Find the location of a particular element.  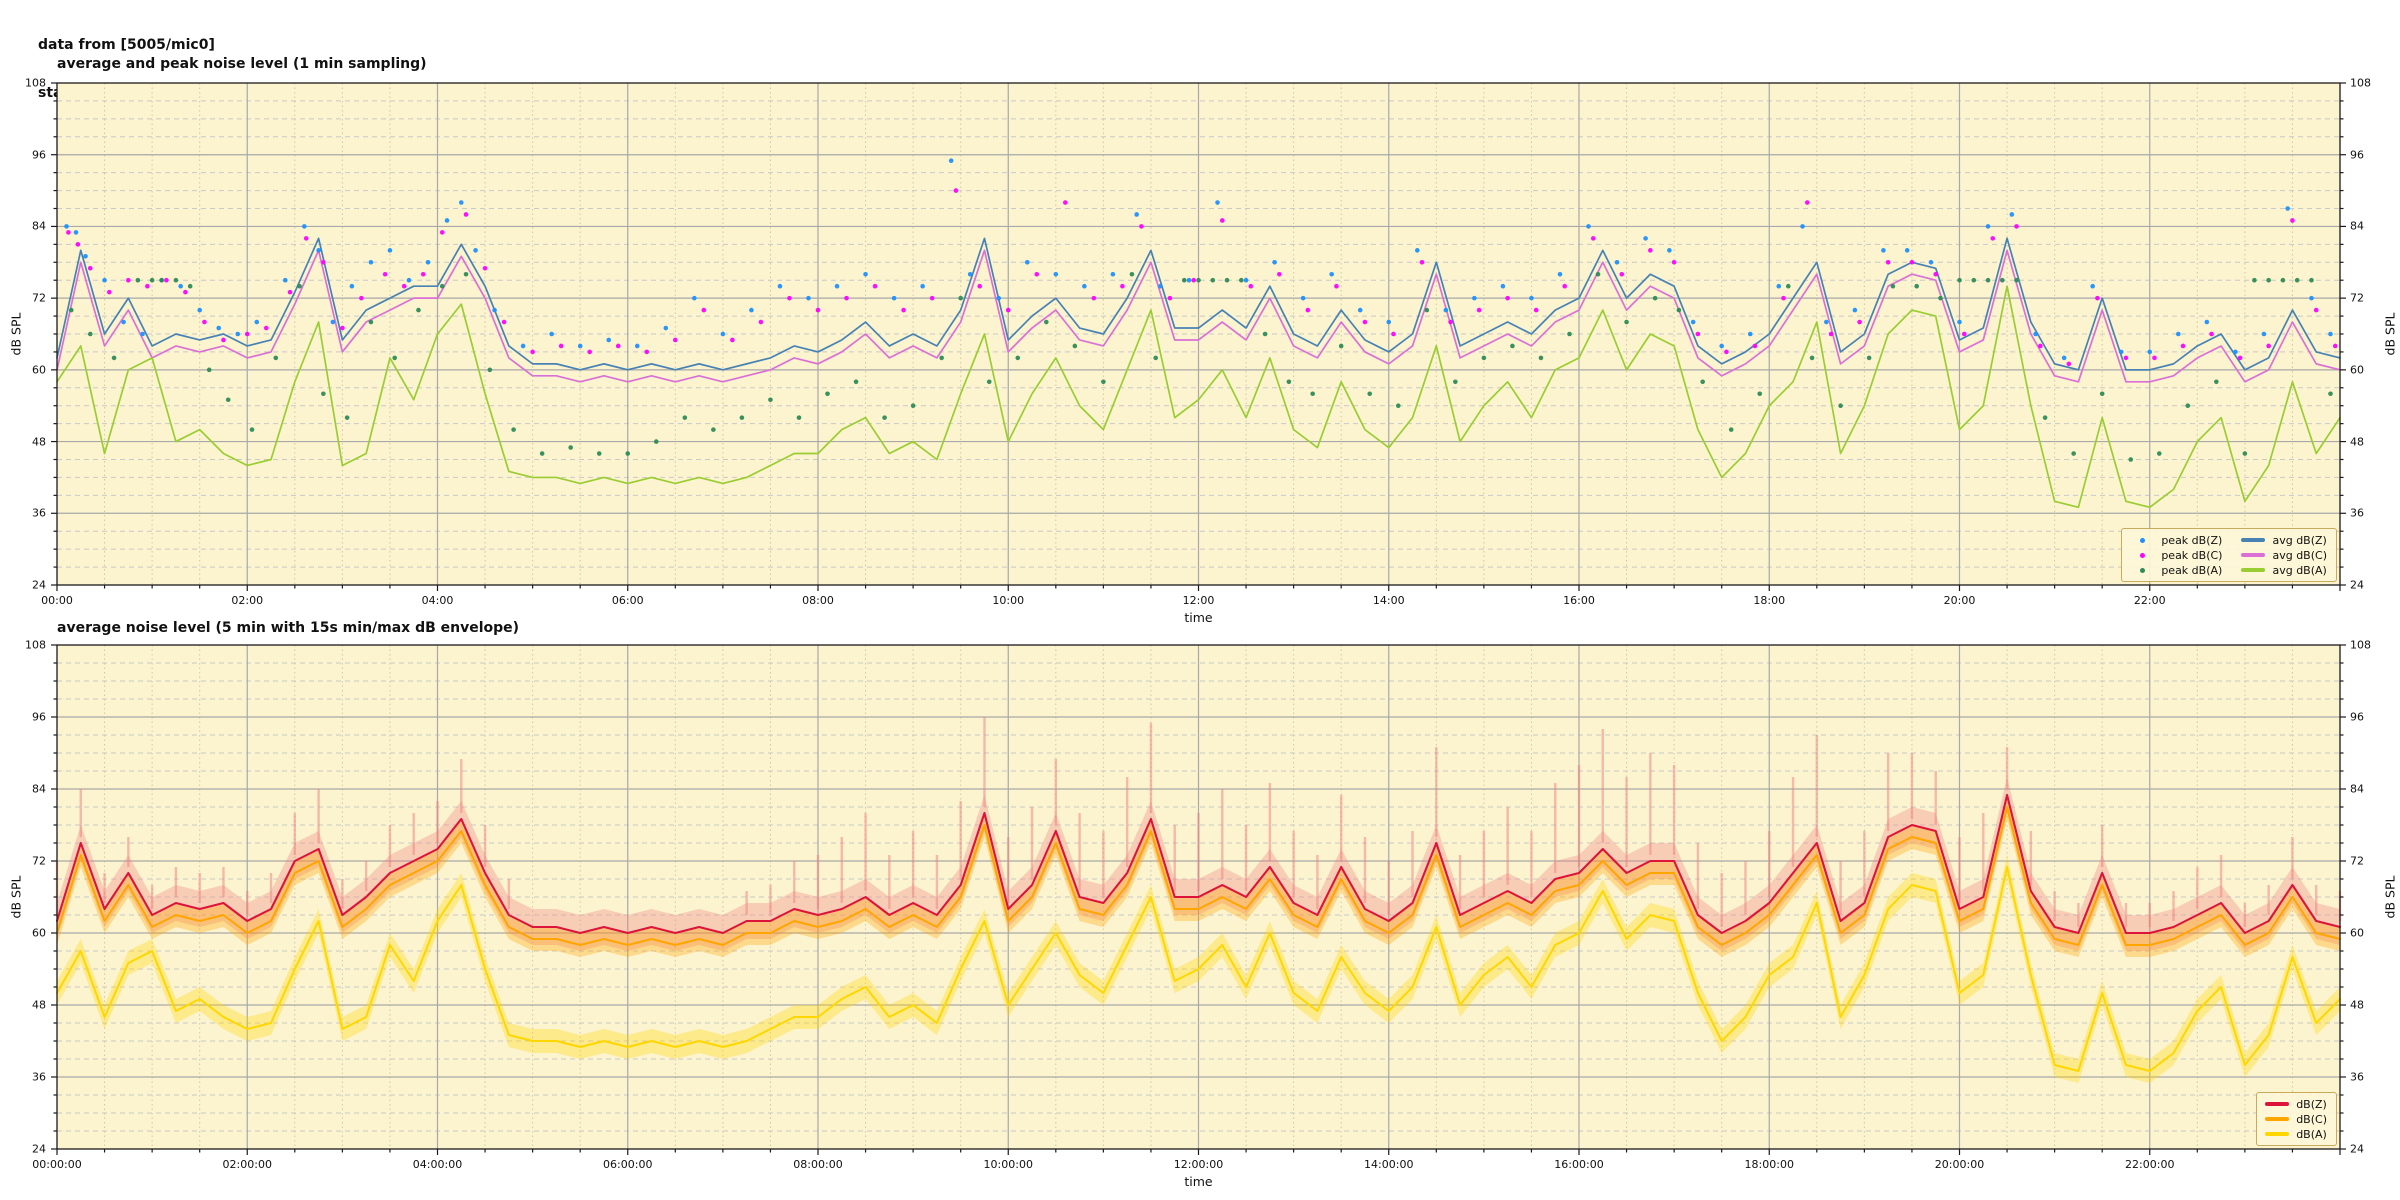

legend-item: peak dB(Z) is located at coordinates (2175, 540).